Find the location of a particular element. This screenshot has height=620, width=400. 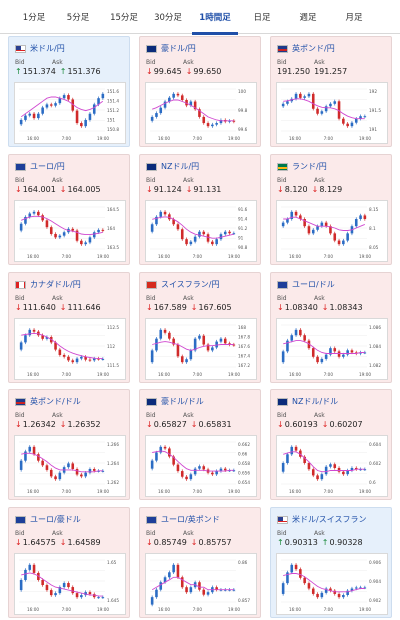

price-chart: 168 167.8 167.6 167.4 167.2 16:00 7:00 19:00 is located at coordinates (201, 349).